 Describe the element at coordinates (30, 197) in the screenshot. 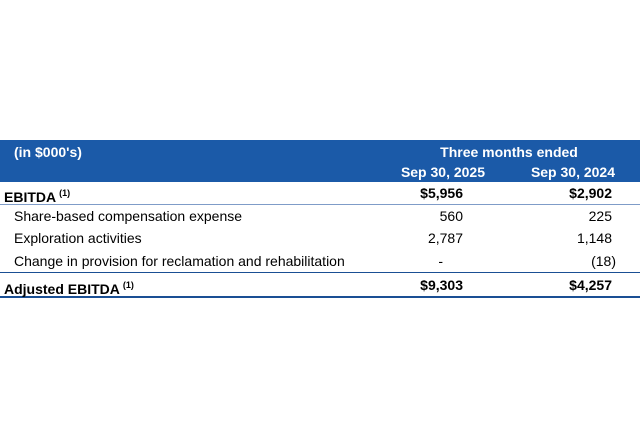

I see `row-label-text: EBITDA` at that location.